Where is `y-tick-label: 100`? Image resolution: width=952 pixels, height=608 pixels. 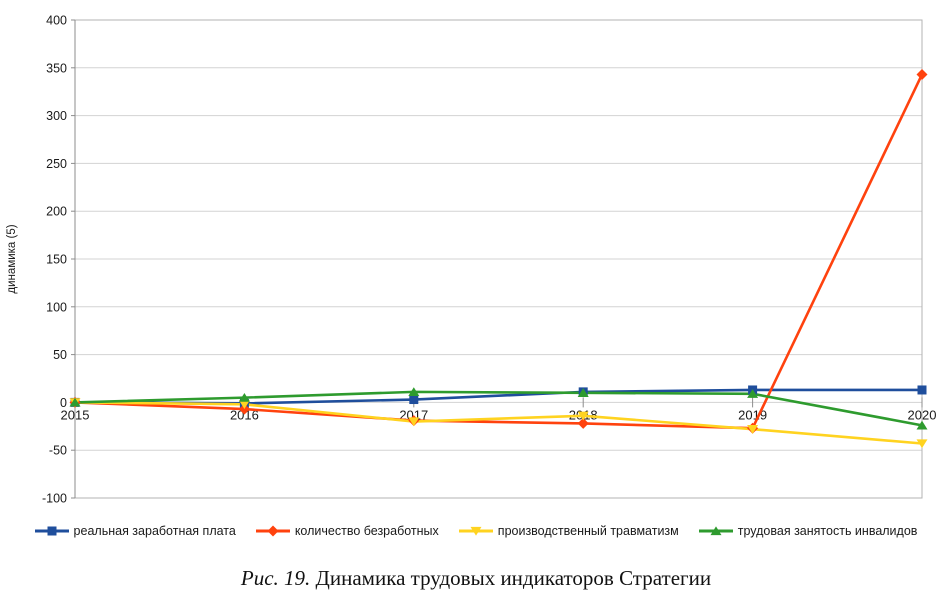 y-tick-label: 100 is located at coordinates (56, 307).